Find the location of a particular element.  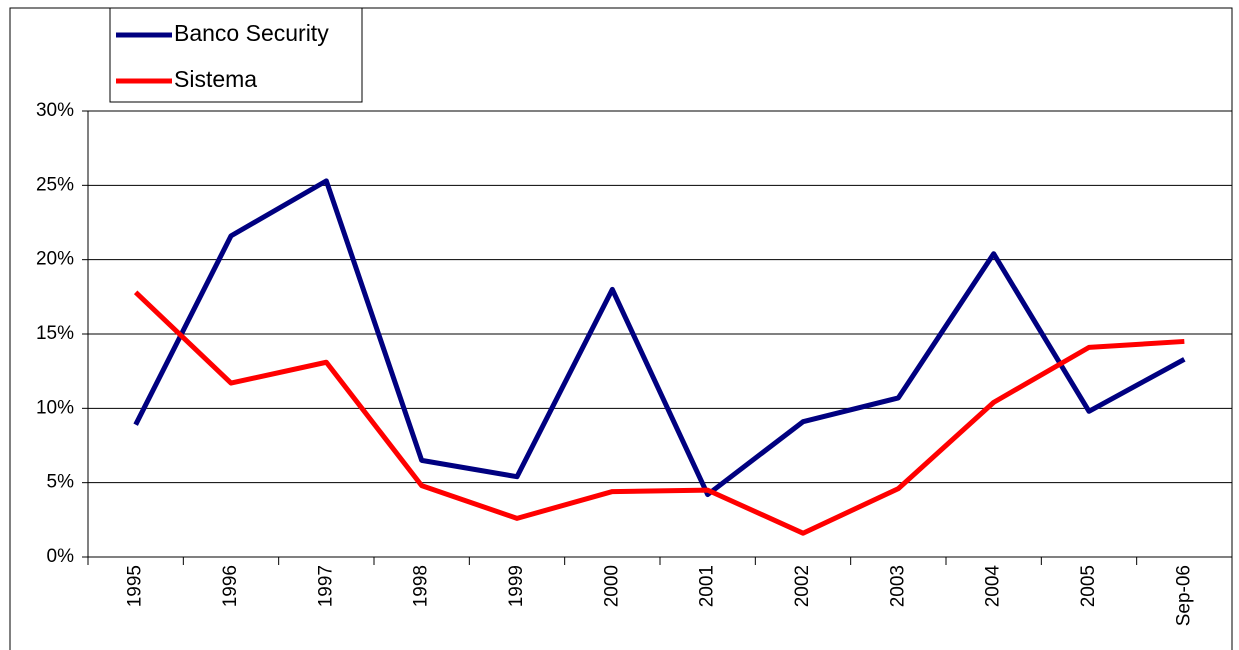

x-tick-label: 1997 is located at coordinates (325, 586).